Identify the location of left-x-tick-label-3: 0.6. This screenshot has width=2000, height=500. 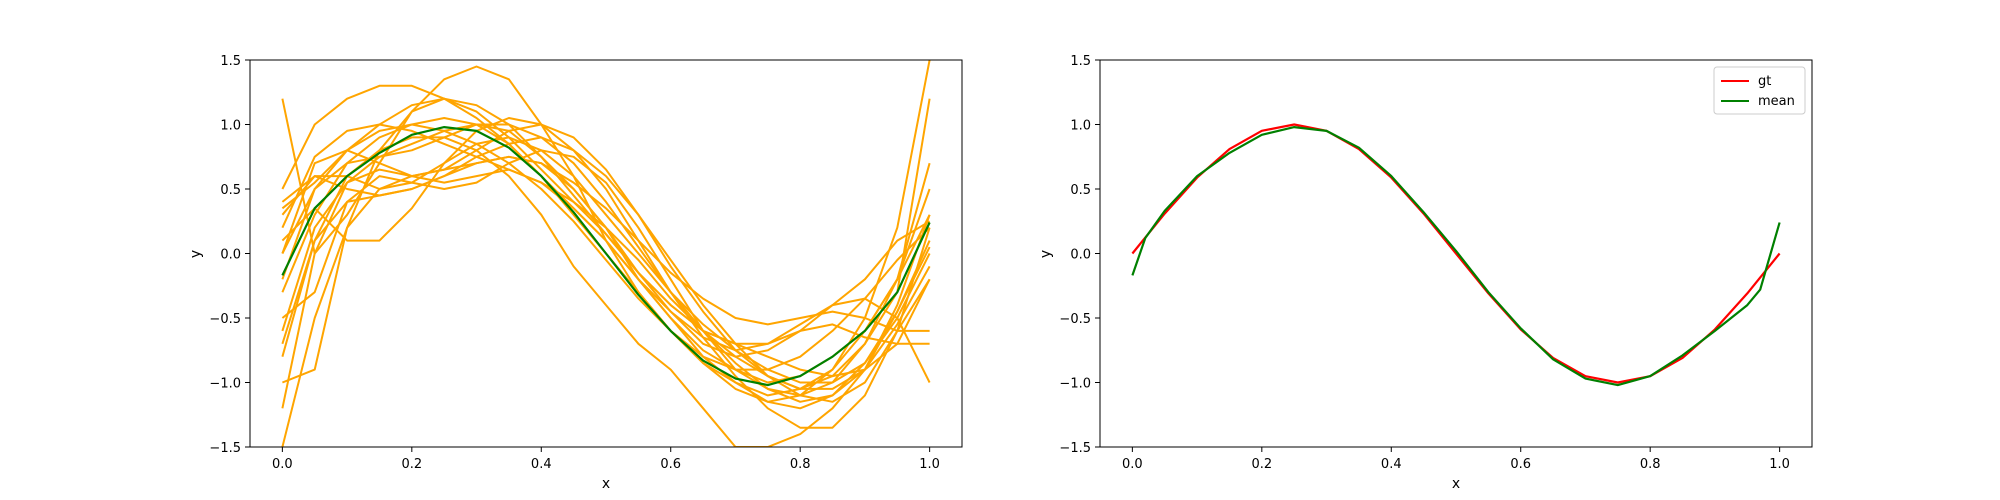
(670, 464).